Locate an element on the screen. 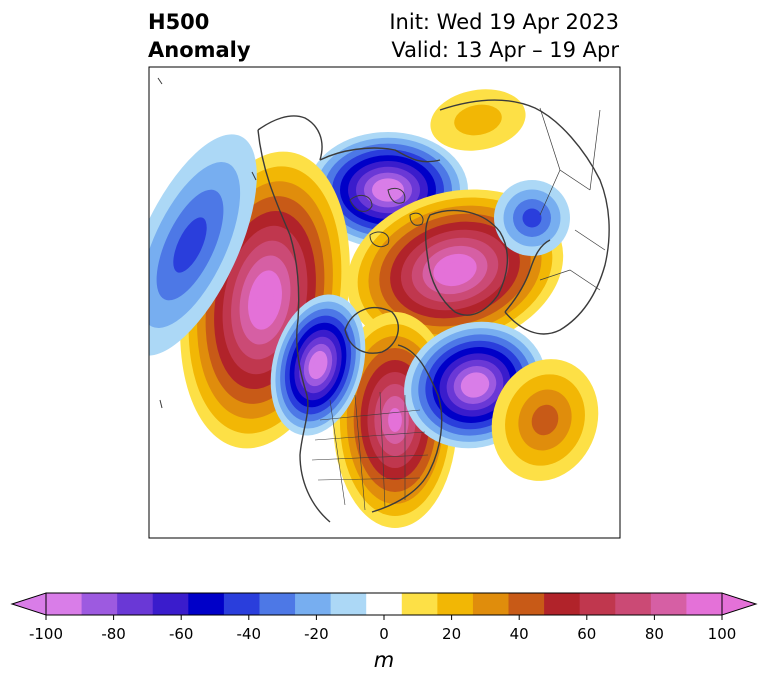 The width and height of the screenshot is (768, 684). coastline-islands is located at coordinates (386, 217).